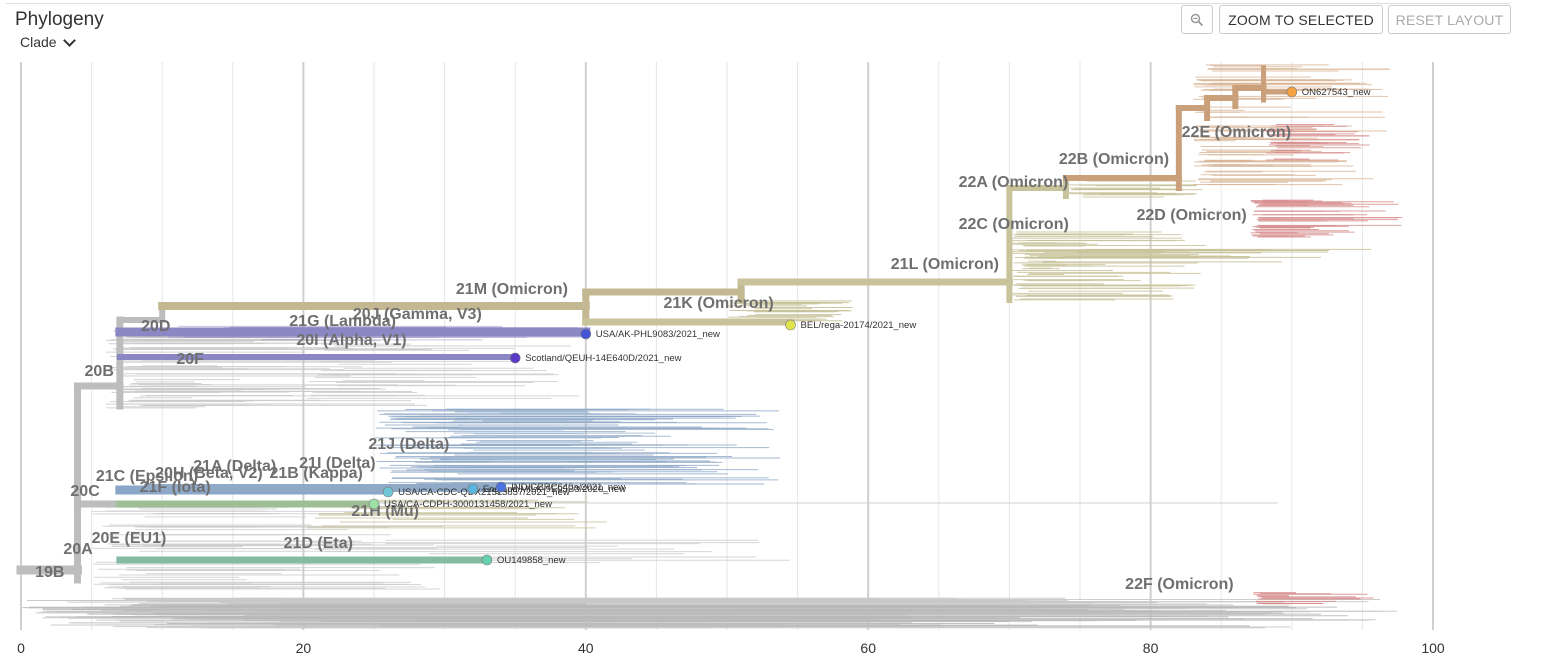  Describe the element at coordinates (945, 264) in the screenshot. I see `clade-label: 21L (Omicron)` at that location.